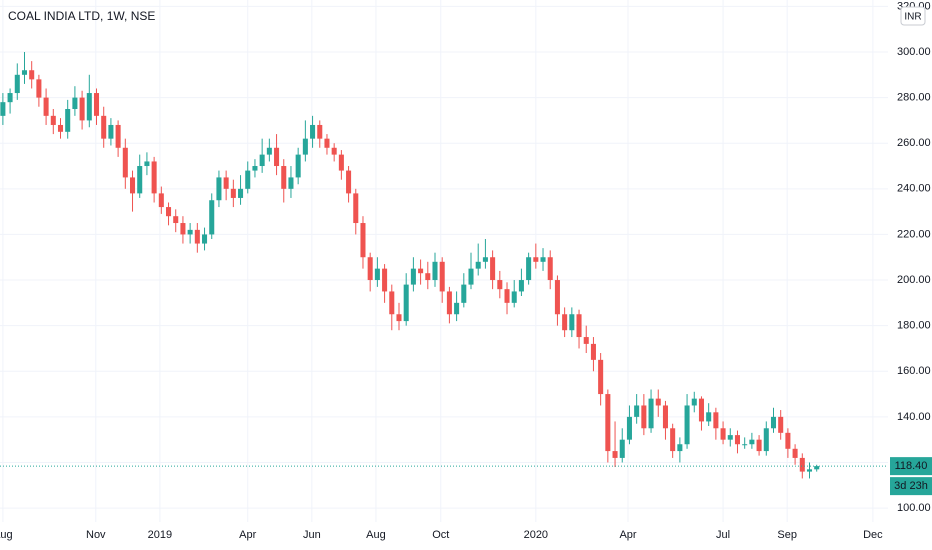 This screenshot has height=550, width=932. I want to click on y-tick-label: 280.00, so click(914, 98).